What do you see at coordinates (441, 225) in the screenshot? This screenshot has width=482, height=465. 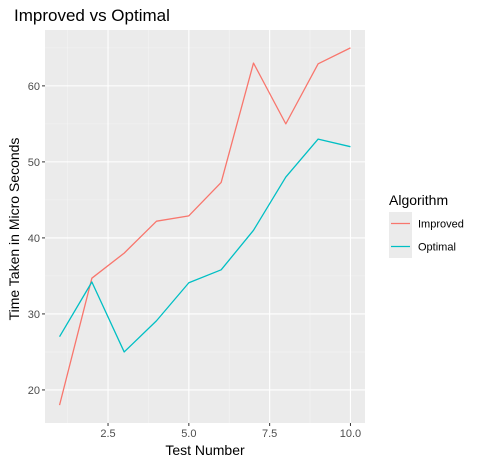 I see `legend-label: Improved` at bounding box center [441, 225].